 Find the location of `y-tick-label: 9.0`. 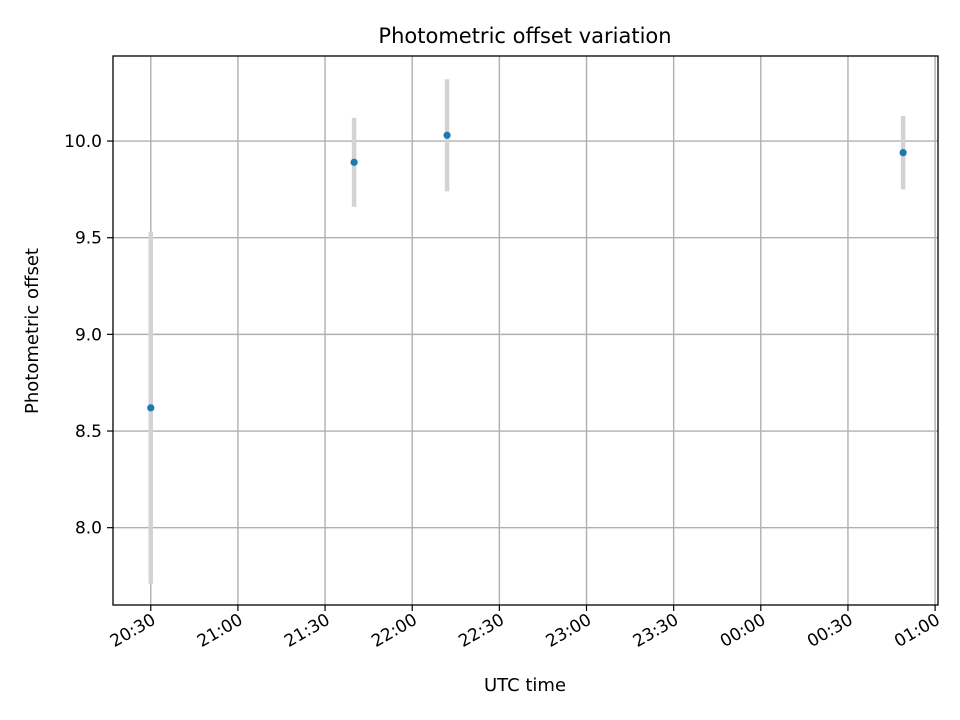

y-tick-label: 9.0 is located at coordinates (88, 335).